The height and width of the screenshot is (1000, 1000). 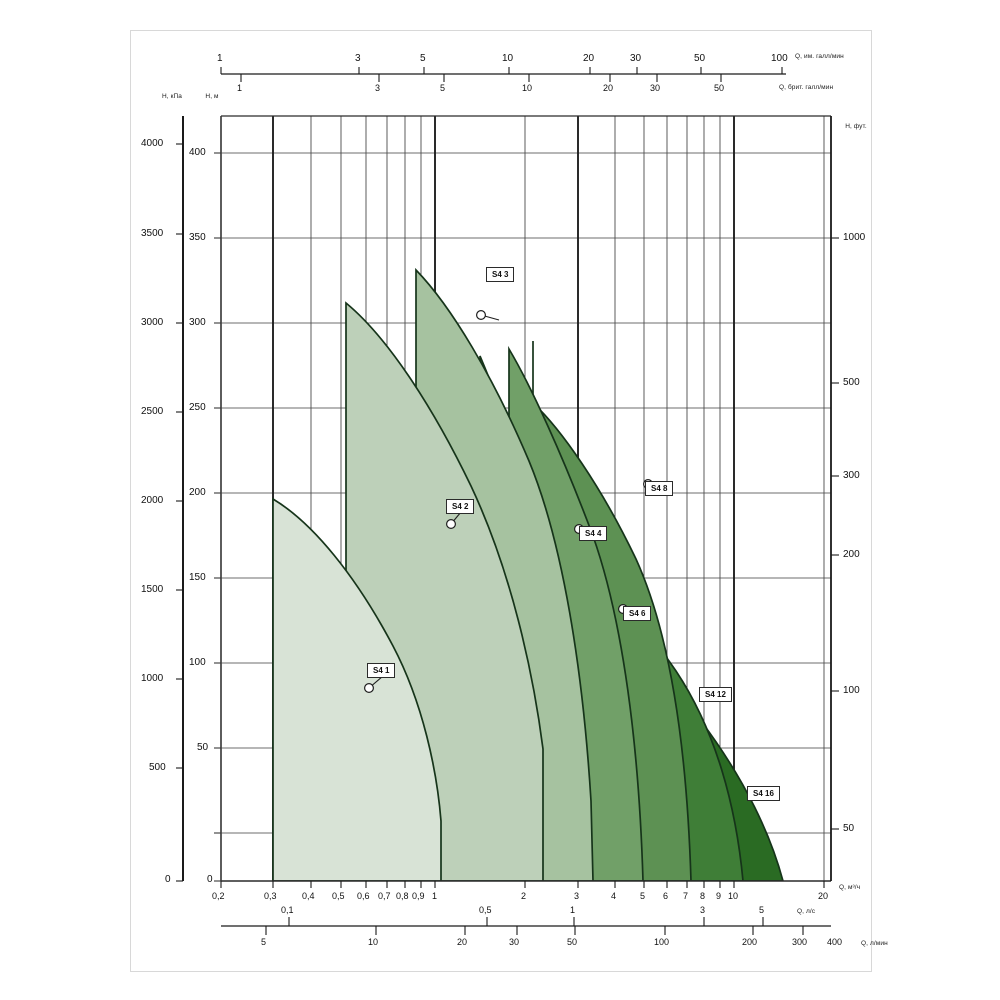 I want to click on kpa-tick-3500: 3500, so click(x=152, y=233).